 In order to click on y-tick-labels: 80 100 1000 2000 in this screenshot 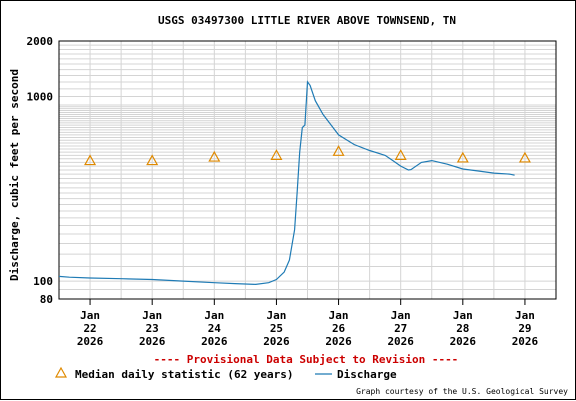, I will do `click(40, 170)`.